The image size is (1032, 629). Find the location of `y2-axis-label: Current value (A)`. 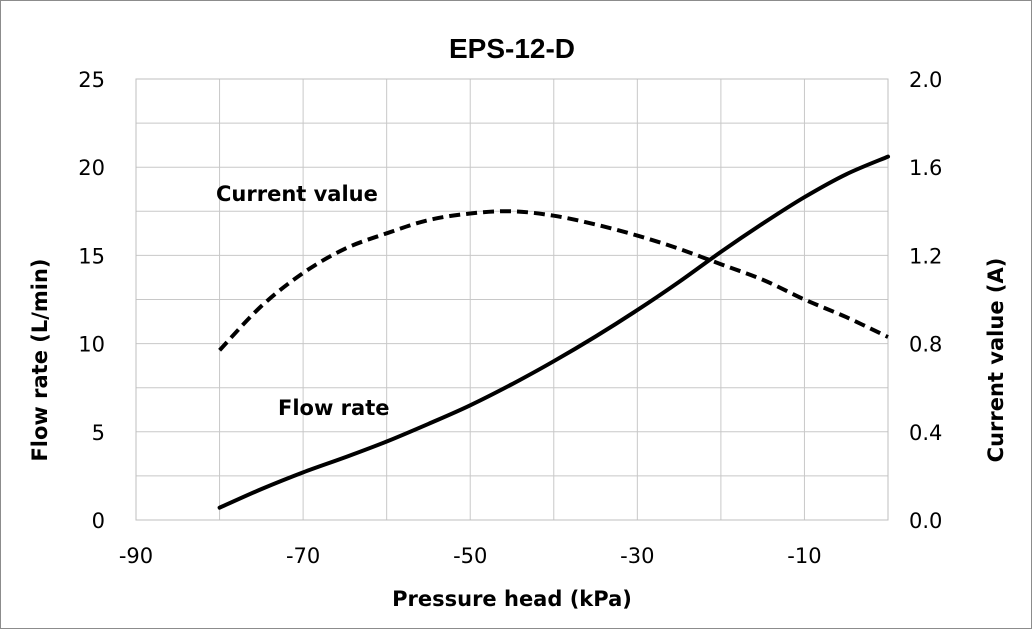

y2-axis-label: Current value (A) is located at coordinates (996, 360).